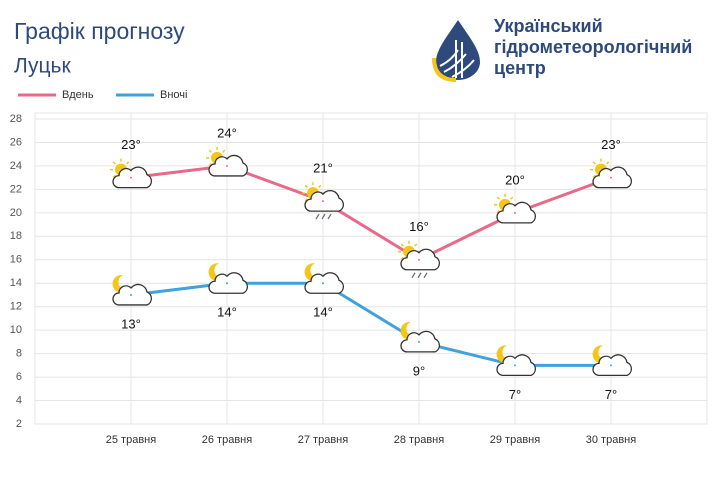 The width and height of the screenshot is (720, 487). What do you see at coordinates (16, 330) in the screenshot?
I see `y-tick-label: 10` at bounding box center [16, 330].